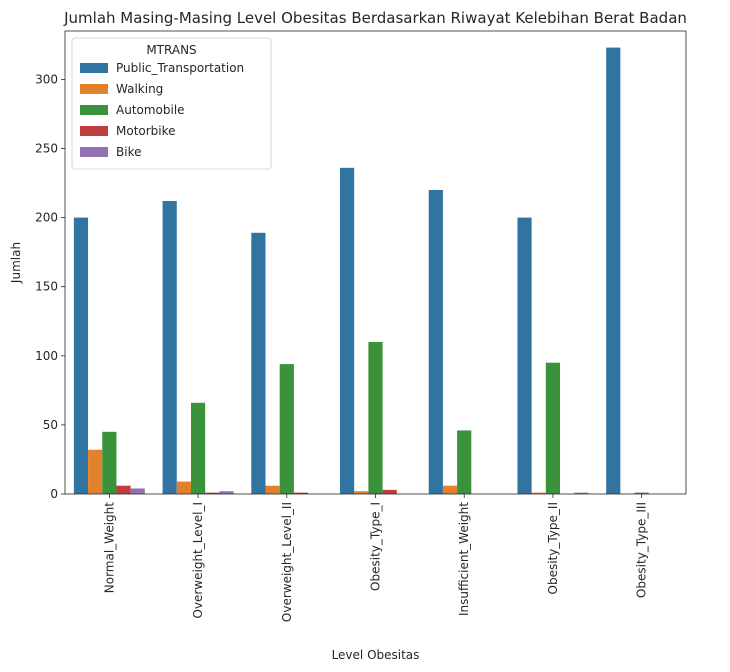  Describe the element at coordinates (183, 487) in the screenshot. I see `bar-walking-overweight-level-i` at that location.